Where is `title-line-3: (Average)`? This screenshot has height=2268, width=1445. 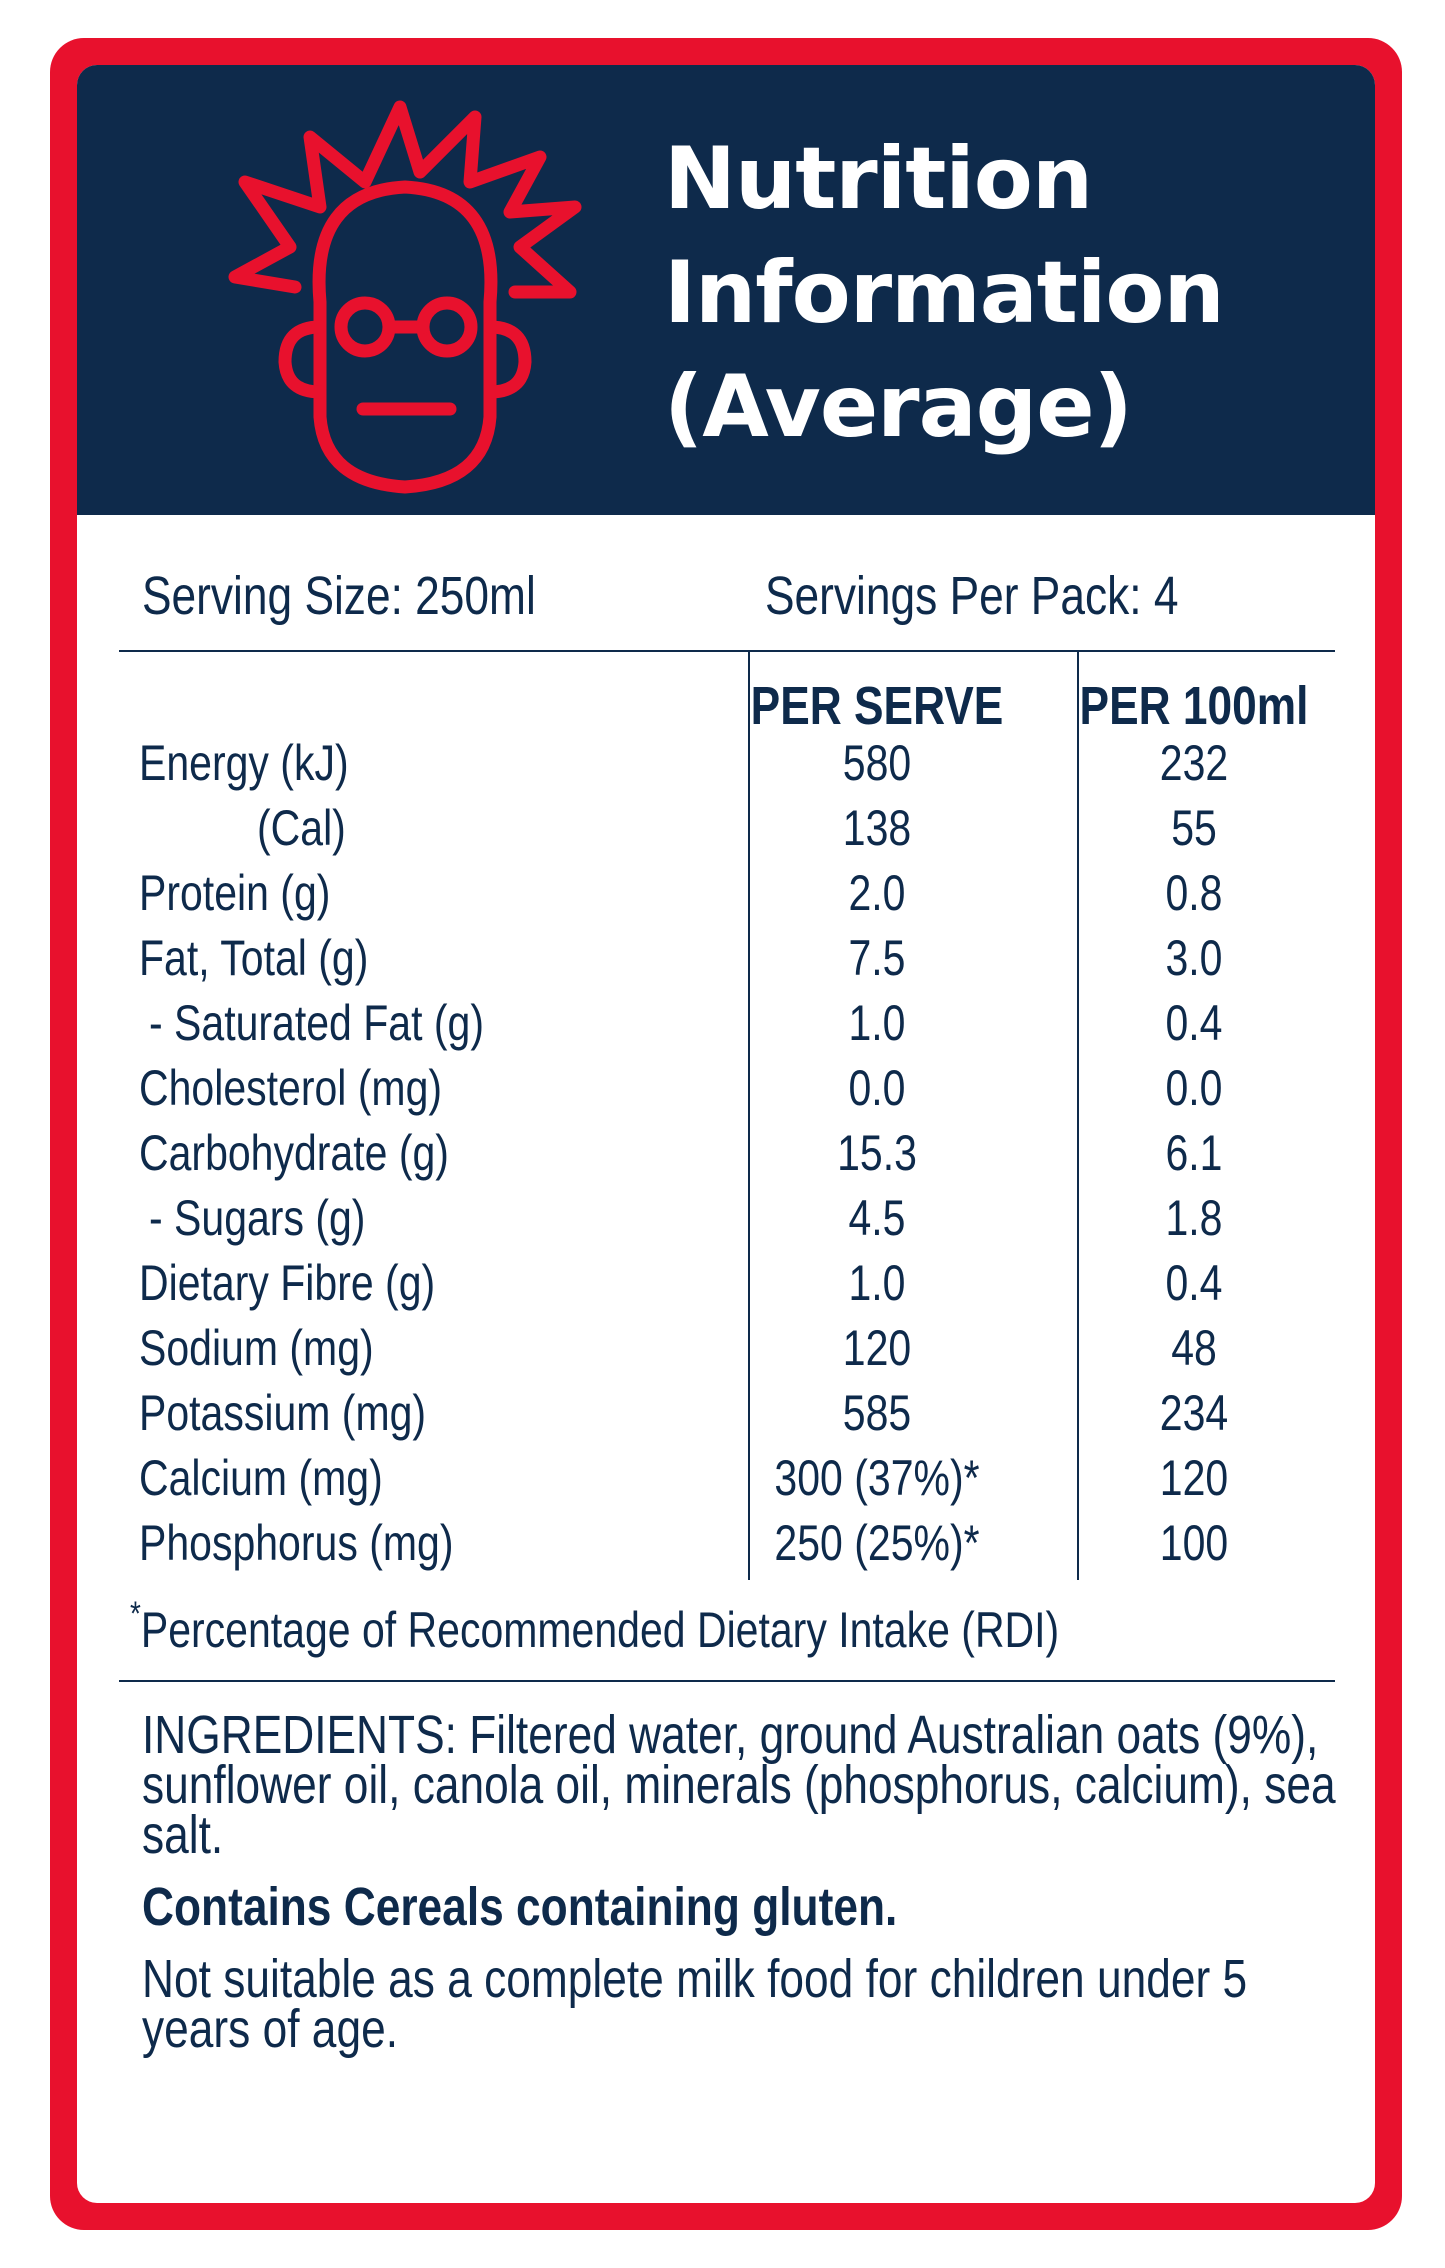 title-line-3: (Average) is located at coordinates (898, 407).